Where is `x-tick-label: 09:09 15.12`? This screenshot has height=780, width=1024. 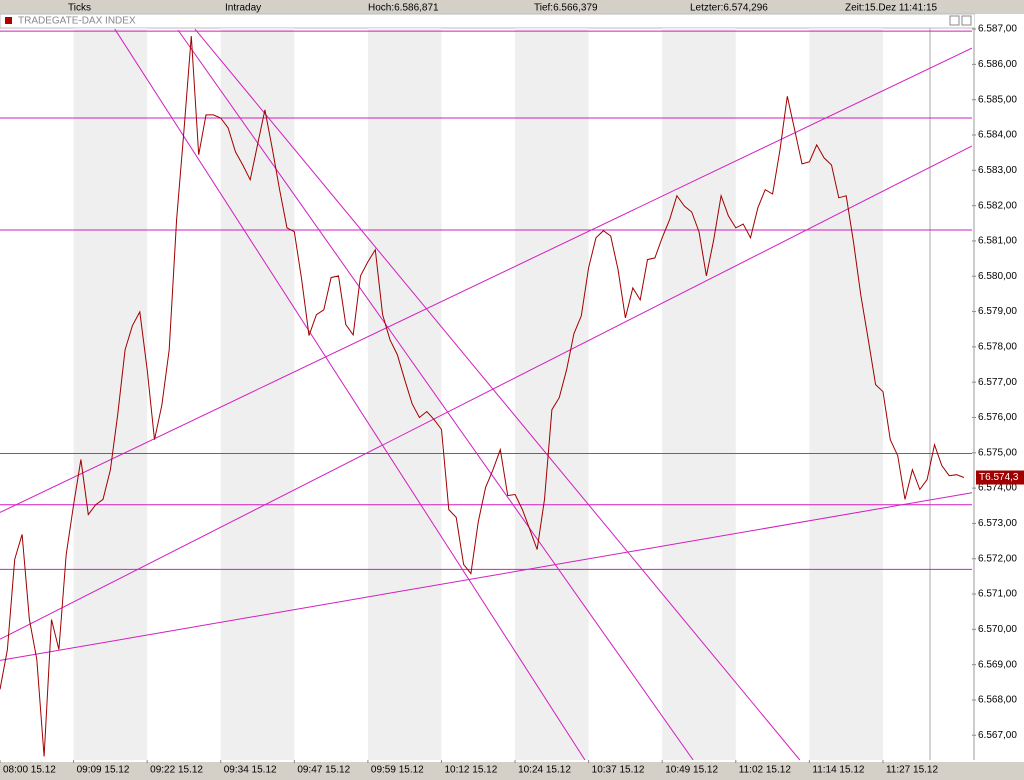
x-tick-label: 09:09 15.12 is located at coordinates (103, 770).